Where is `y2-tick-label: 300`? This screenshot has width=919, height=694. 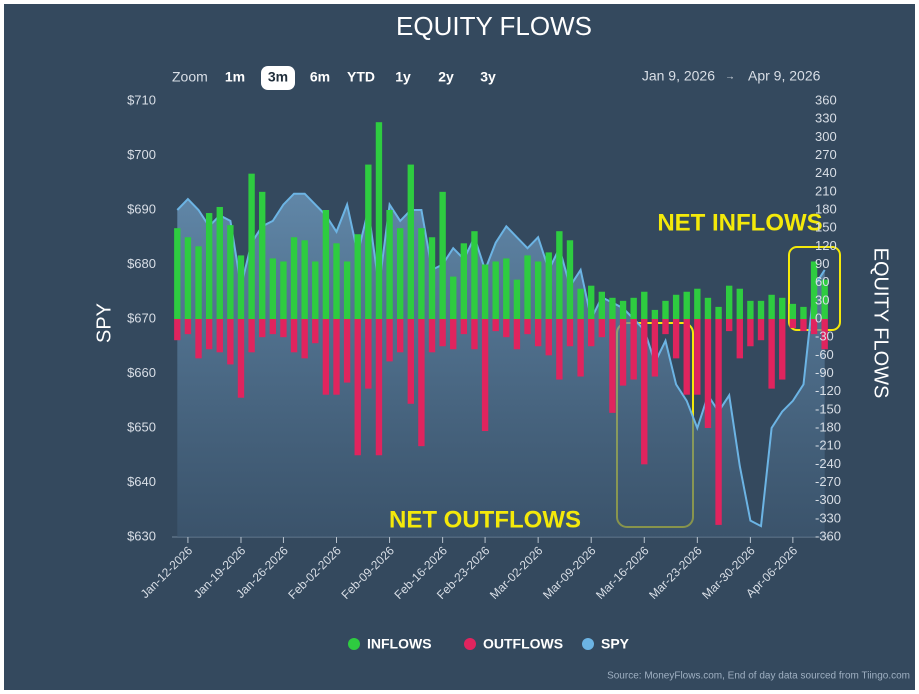
y2-tick-label: 300 is located at coordinates (826, 136).